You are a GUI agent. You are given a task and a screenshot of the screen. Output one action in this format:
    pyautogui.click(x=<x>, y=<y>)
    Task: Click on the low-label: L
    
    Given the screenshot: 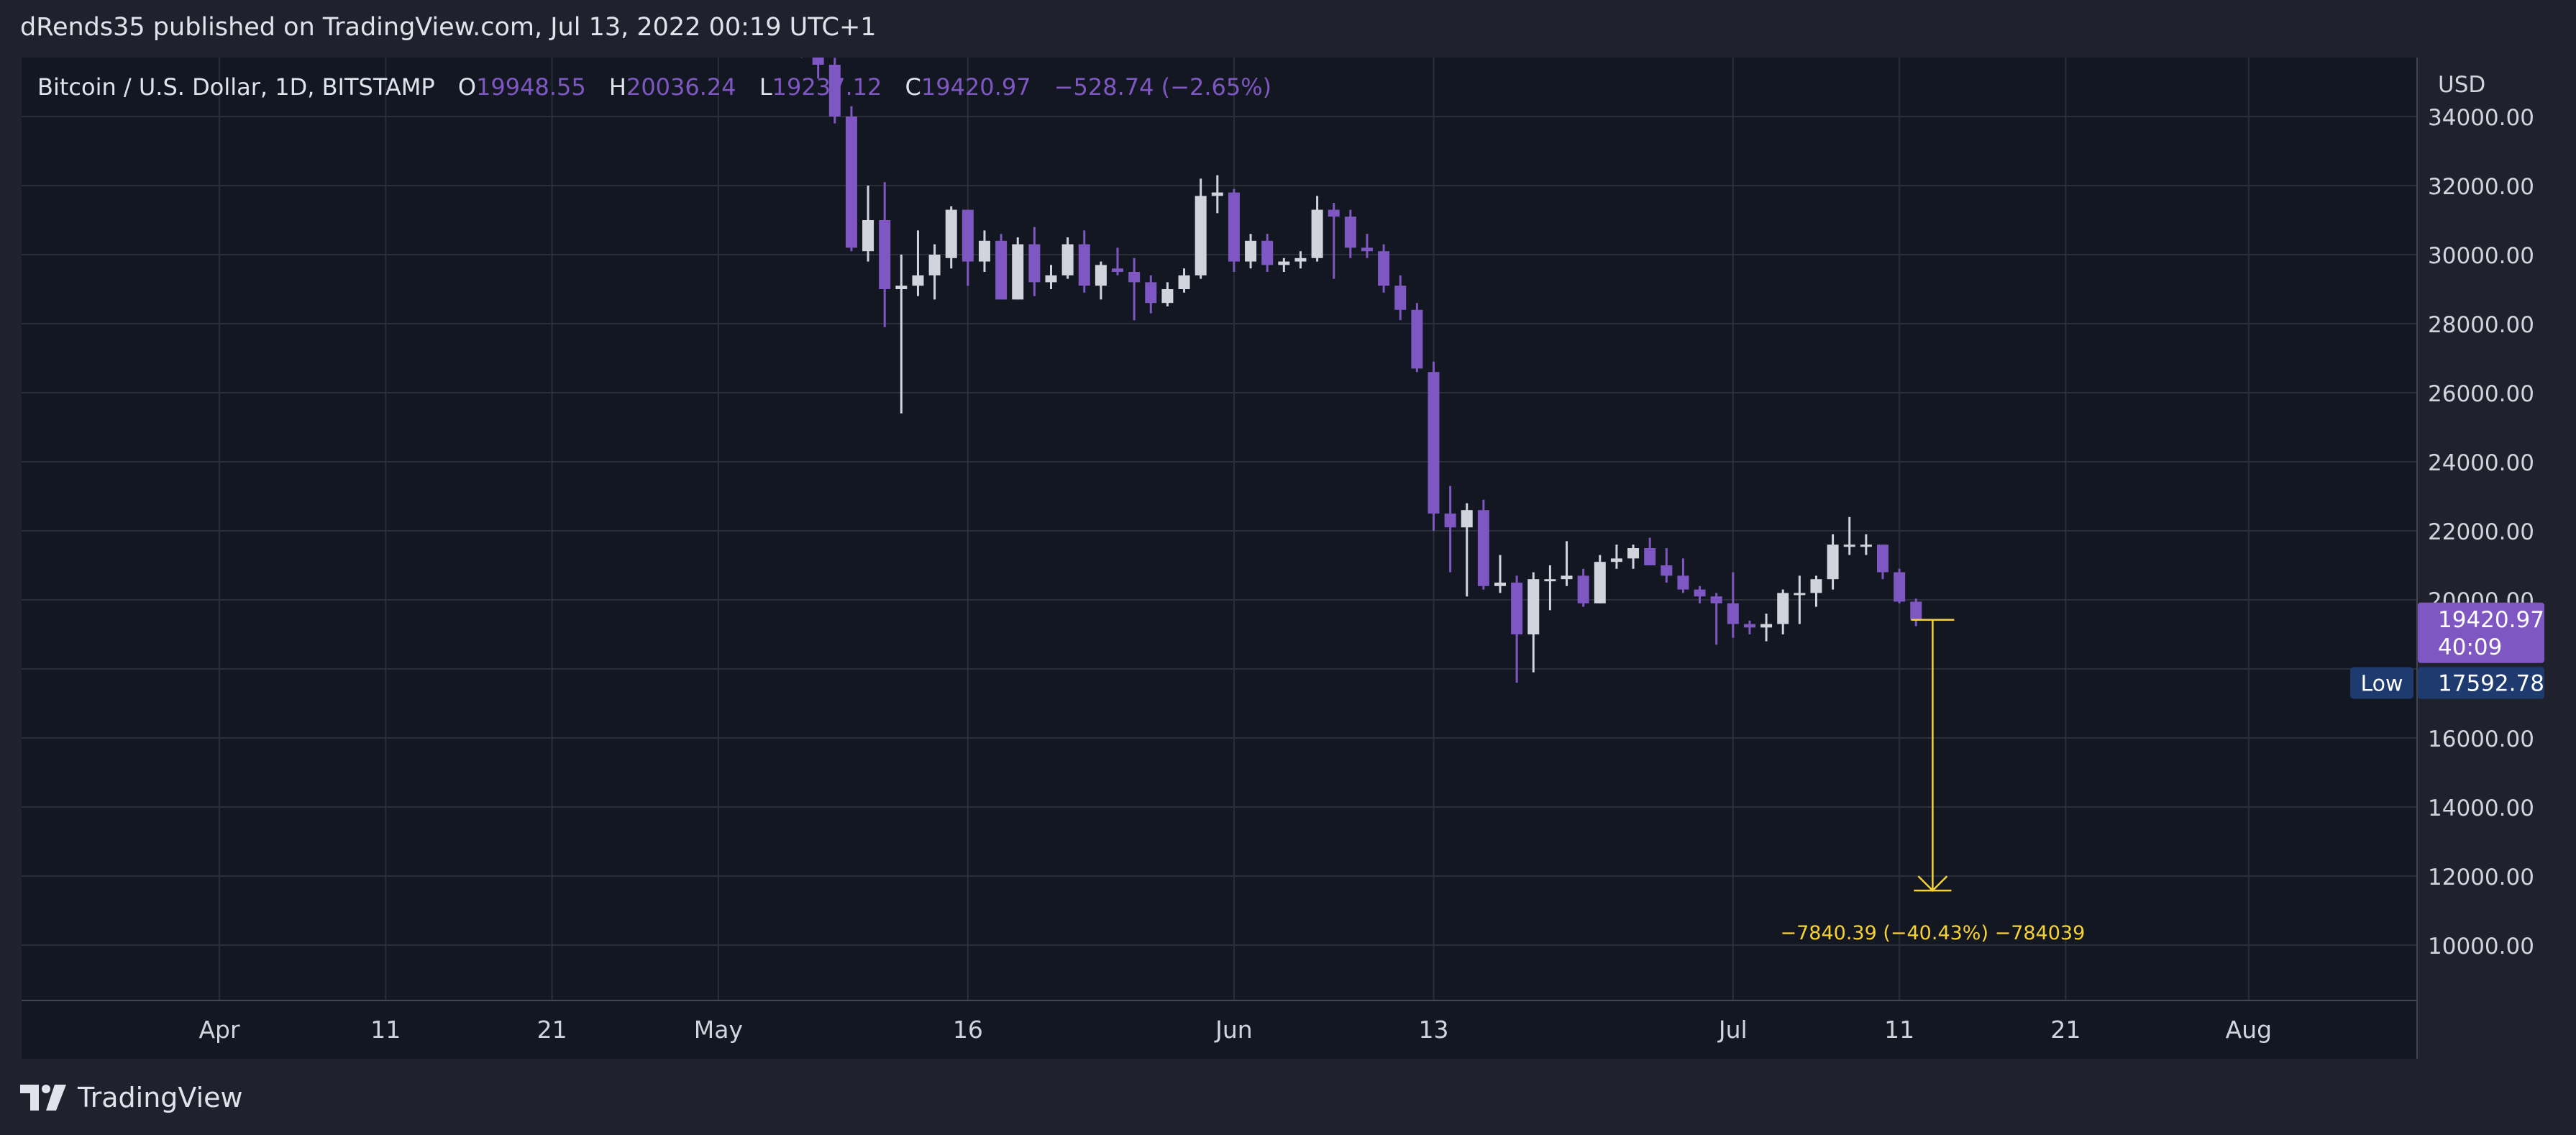 What is the action you would take?
    pyautogui.click(x=765, y=87)
    